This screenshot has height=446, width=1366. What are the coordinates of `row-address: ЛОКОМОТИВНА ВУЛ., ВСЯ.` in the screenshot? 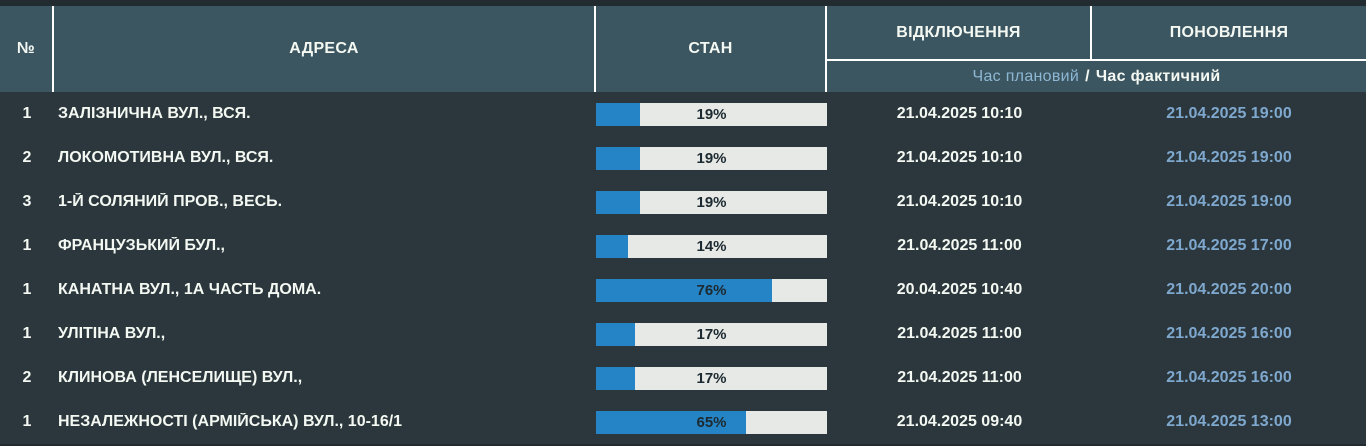 It's located at (166, 157).